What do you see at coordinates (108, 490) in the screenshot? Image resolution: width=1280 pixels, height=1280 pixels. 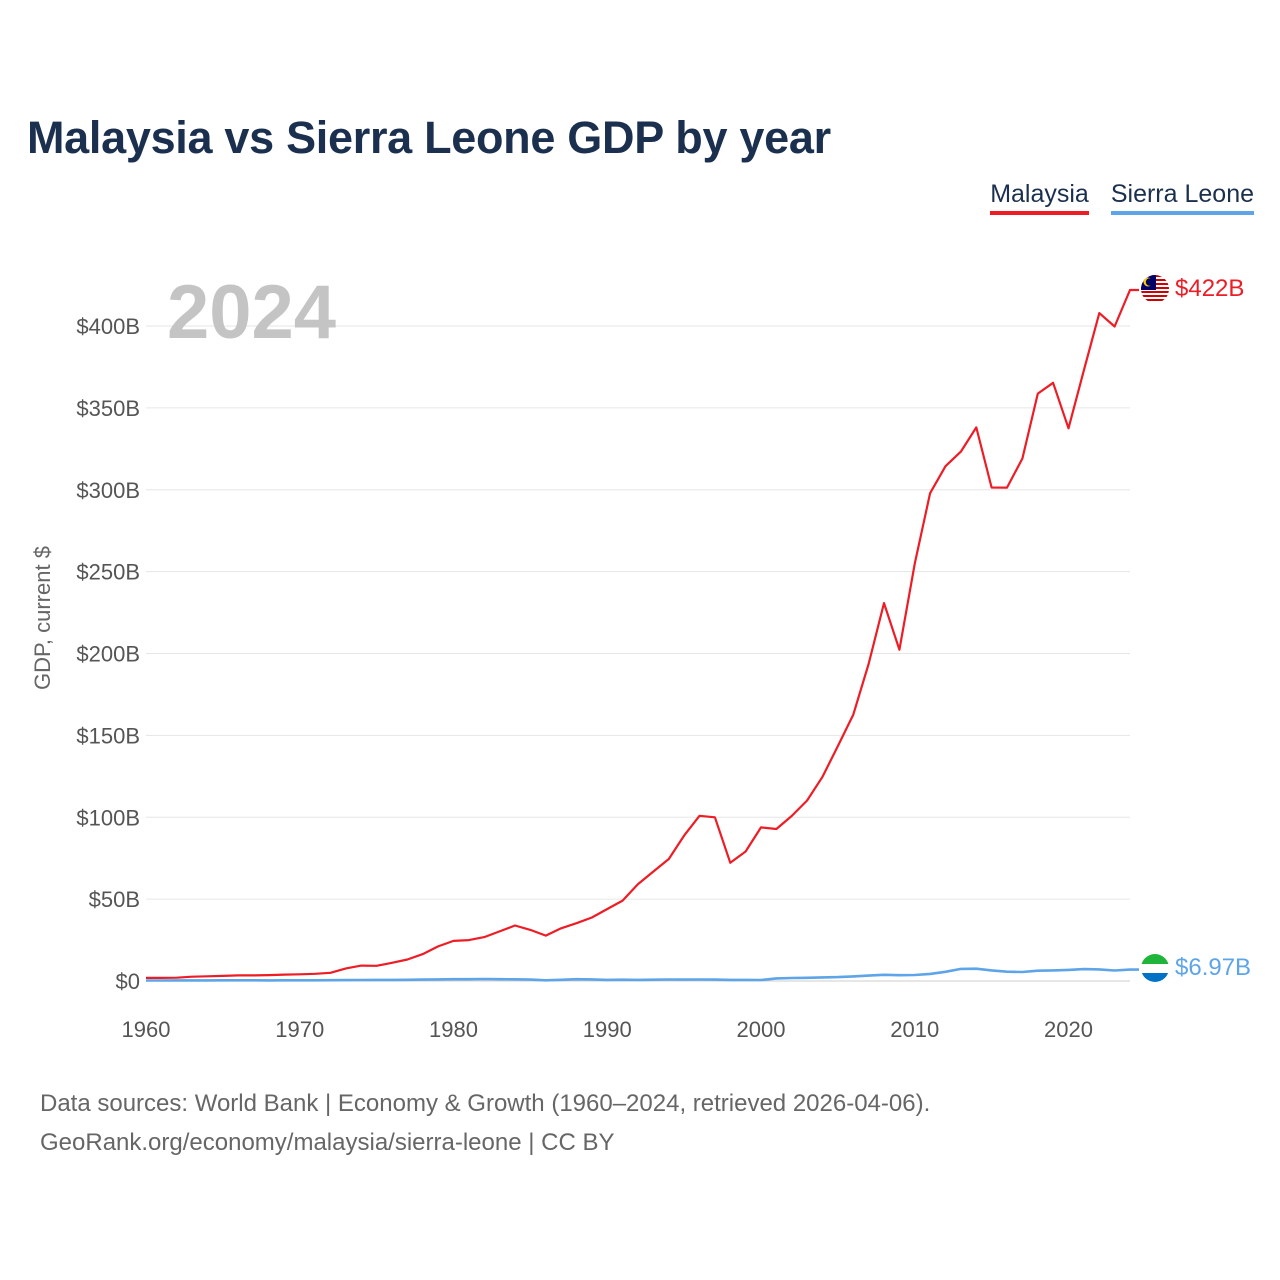 I see `y-tick-label: $300B` at bounding box center [108, 490].